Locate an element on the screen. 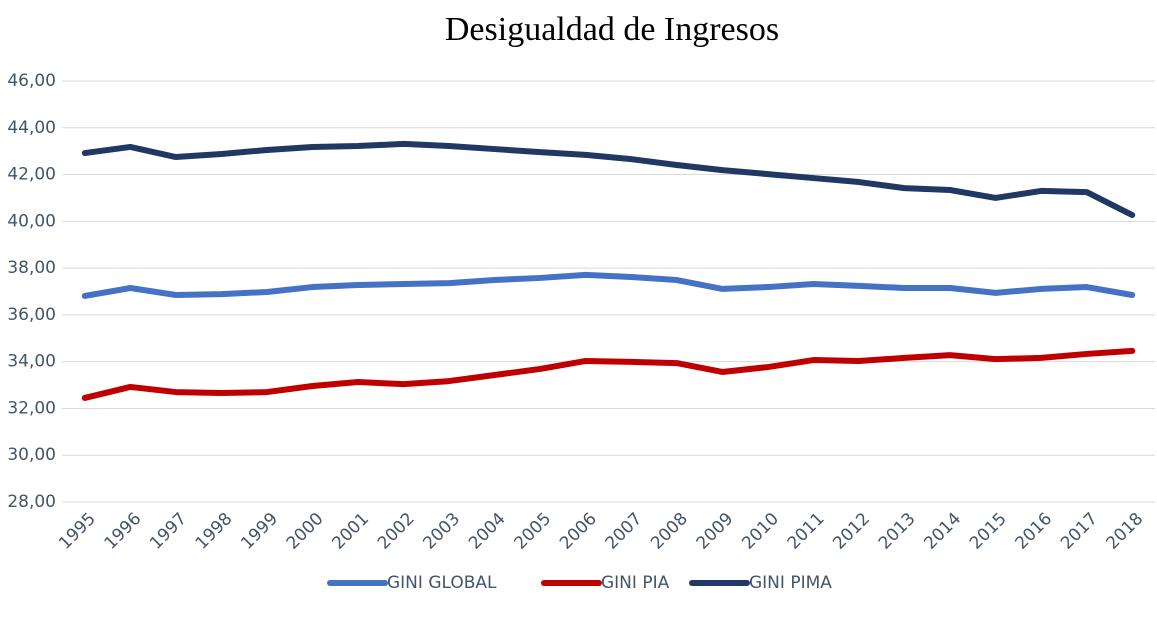 The height and width of the screenshot is (621, 1157). x-tick-label: 2003 is located at coordinates (441, 531).